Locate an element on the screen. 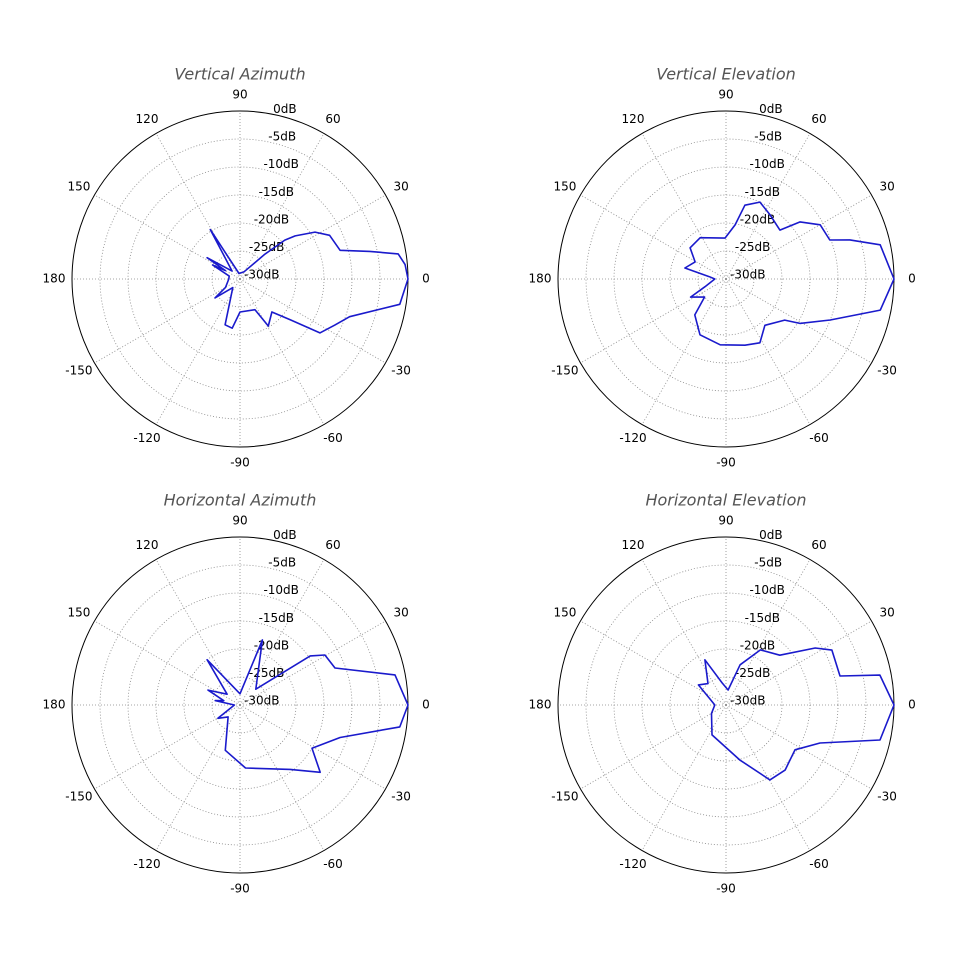 The image size is (966, 966). chart-title: Horizontal Azimuth is located at coordinates (240, 500).